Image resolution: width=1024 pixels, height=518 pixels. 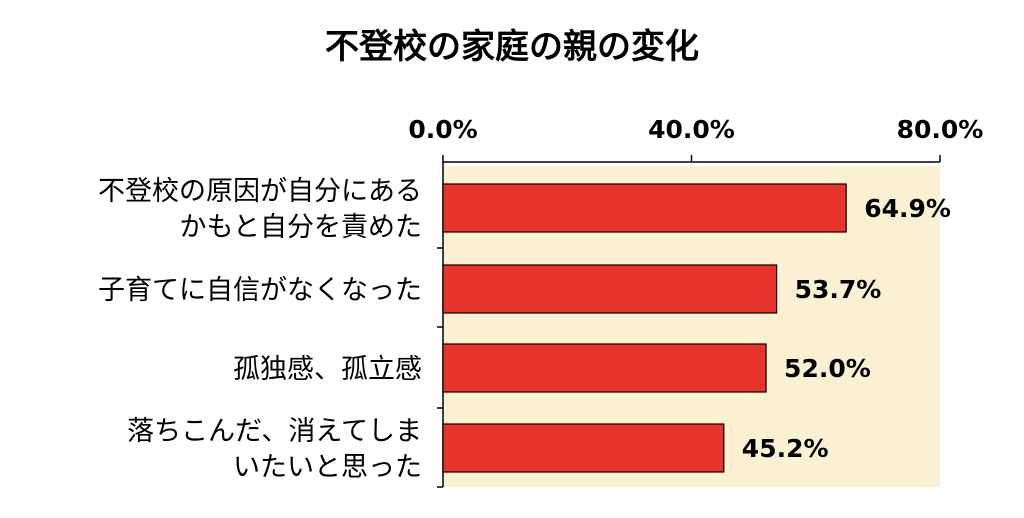 What do you see at coordinates (512, 47) in the screenshot?
I see `chart-title: 不登校の家庭の親の変化` at bounding box center [512, 47].